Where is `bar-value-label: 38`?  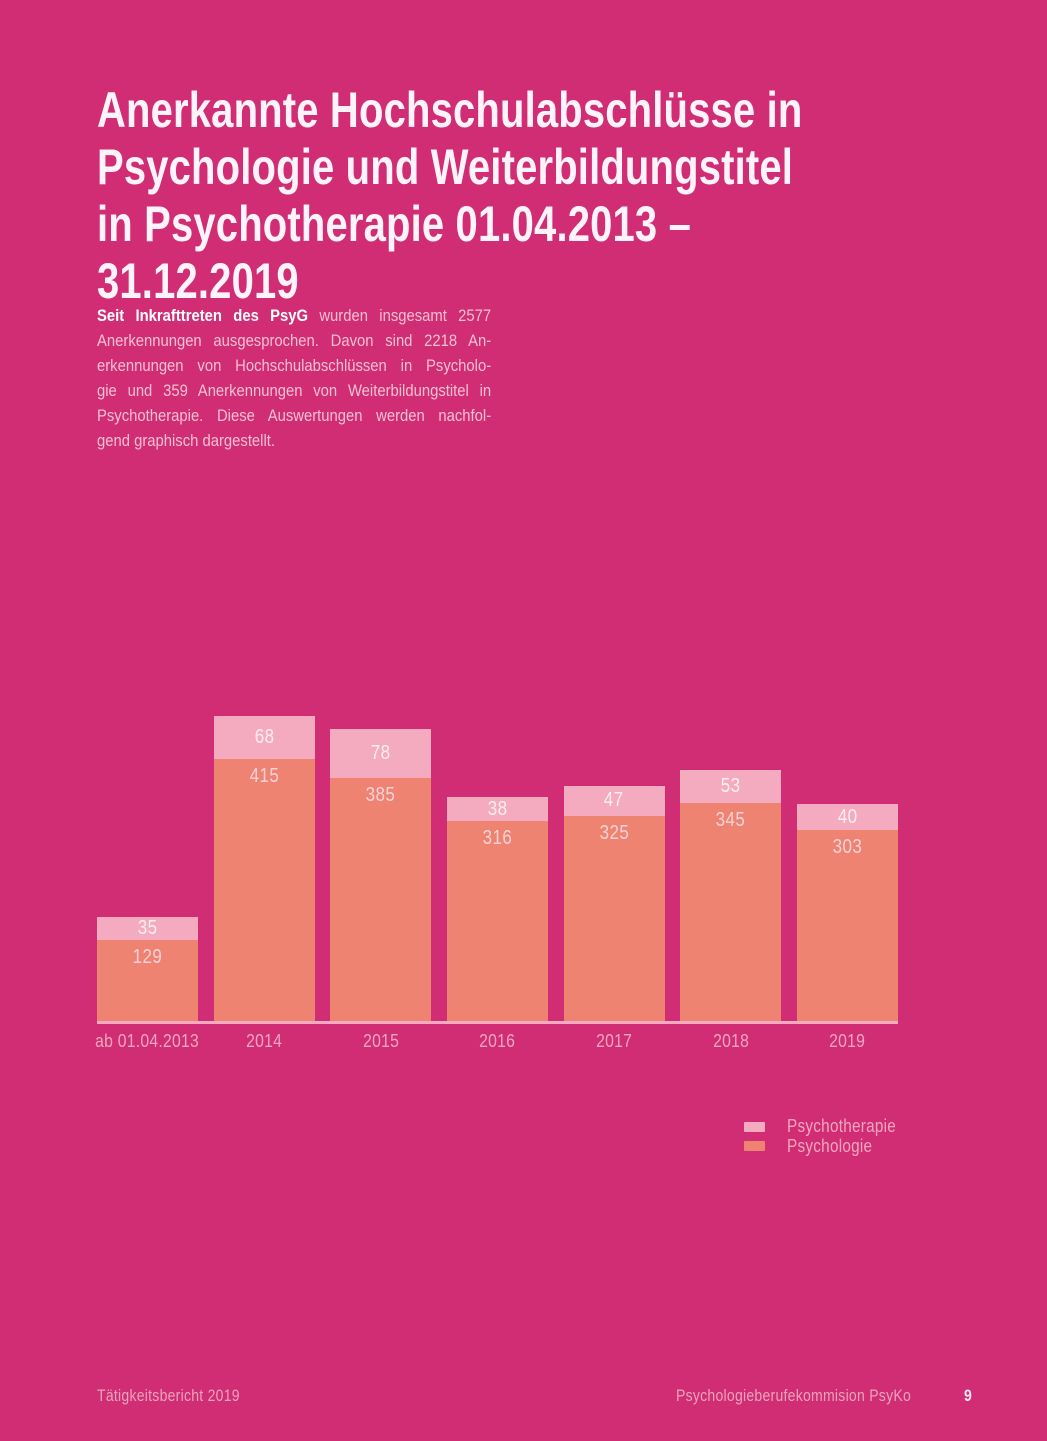 bar-value-label: 38 is located at coordinates (497, 808).